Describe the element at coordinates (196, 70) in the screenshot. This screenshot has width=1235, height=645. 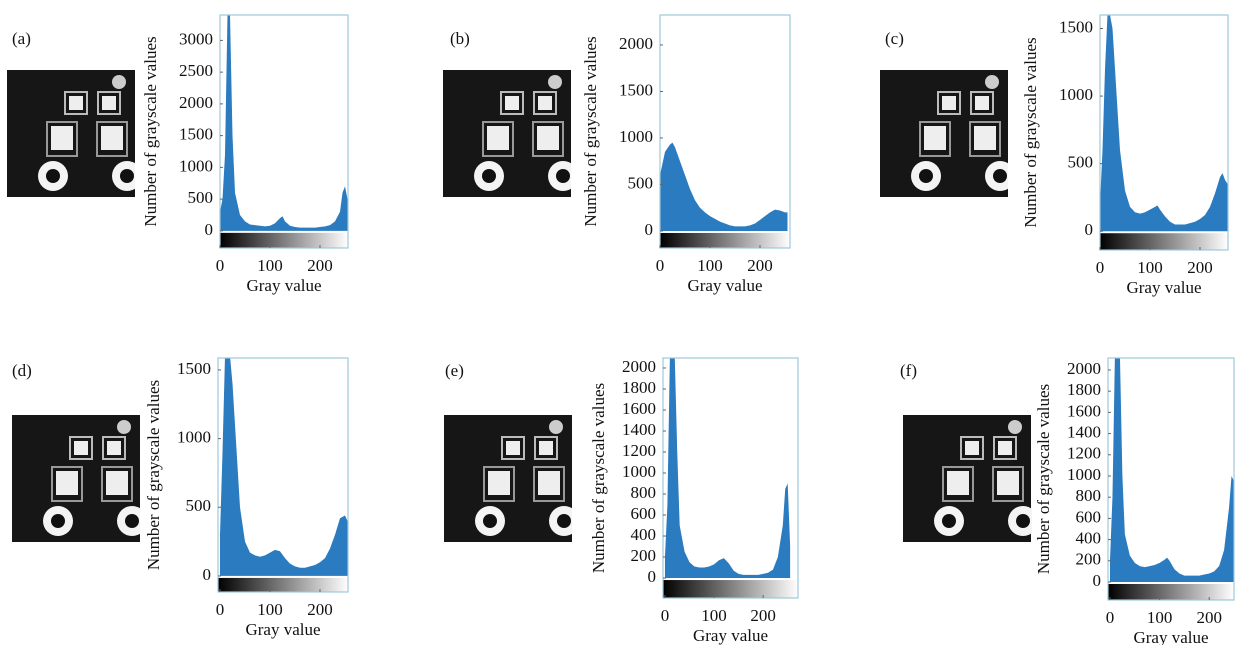
I see `y-tick-label: 2500` at that location.